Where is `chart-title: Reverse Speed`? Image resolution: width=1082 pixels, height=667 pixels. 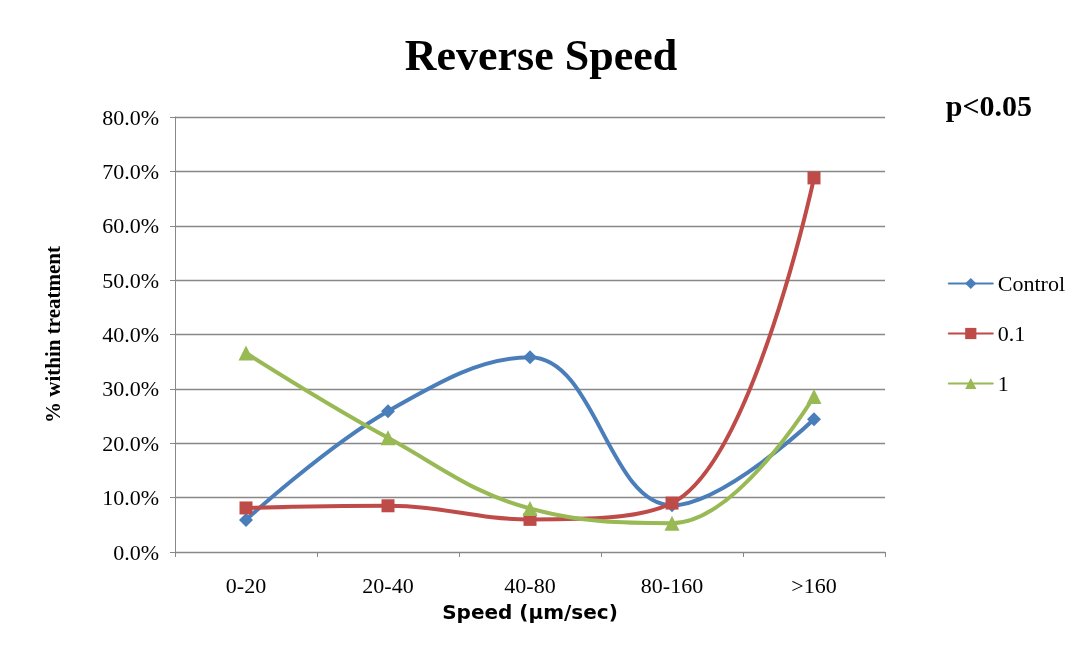
chart-title: Reverse Speed is located at coordinates (541, 55).